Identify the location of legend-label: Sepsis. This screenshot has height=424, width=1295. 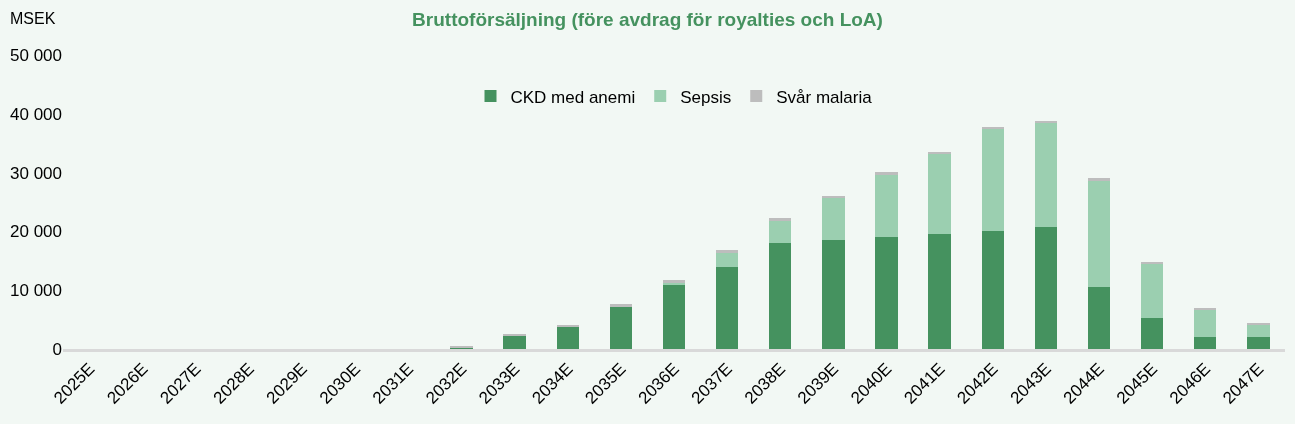
(706, 97).